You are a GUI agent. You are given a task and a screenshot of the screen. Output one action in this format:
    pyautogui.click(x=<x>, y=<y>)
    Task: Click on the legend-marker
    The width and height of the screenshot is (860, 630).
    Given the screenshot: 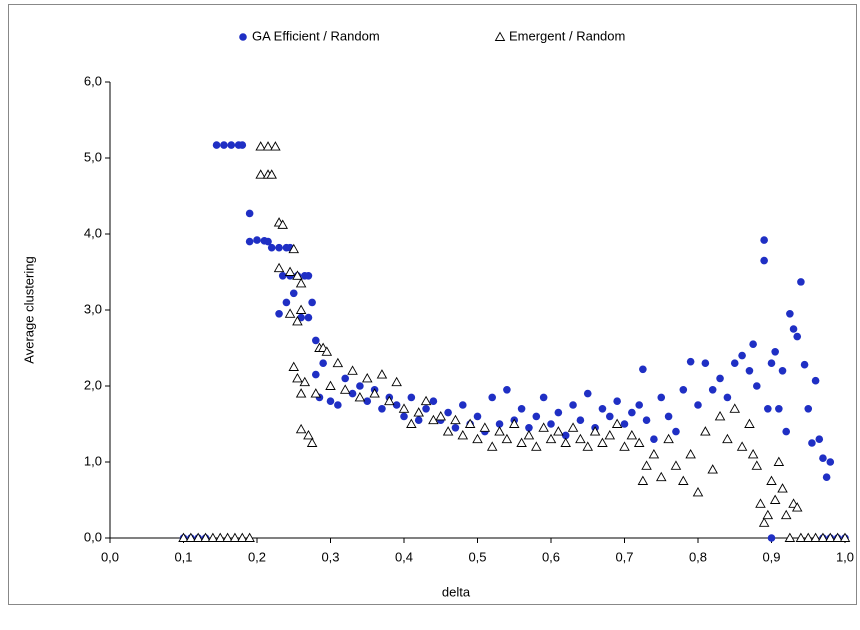 What is the action you would take?
    pyautogui.click(x=500, y=36)
    